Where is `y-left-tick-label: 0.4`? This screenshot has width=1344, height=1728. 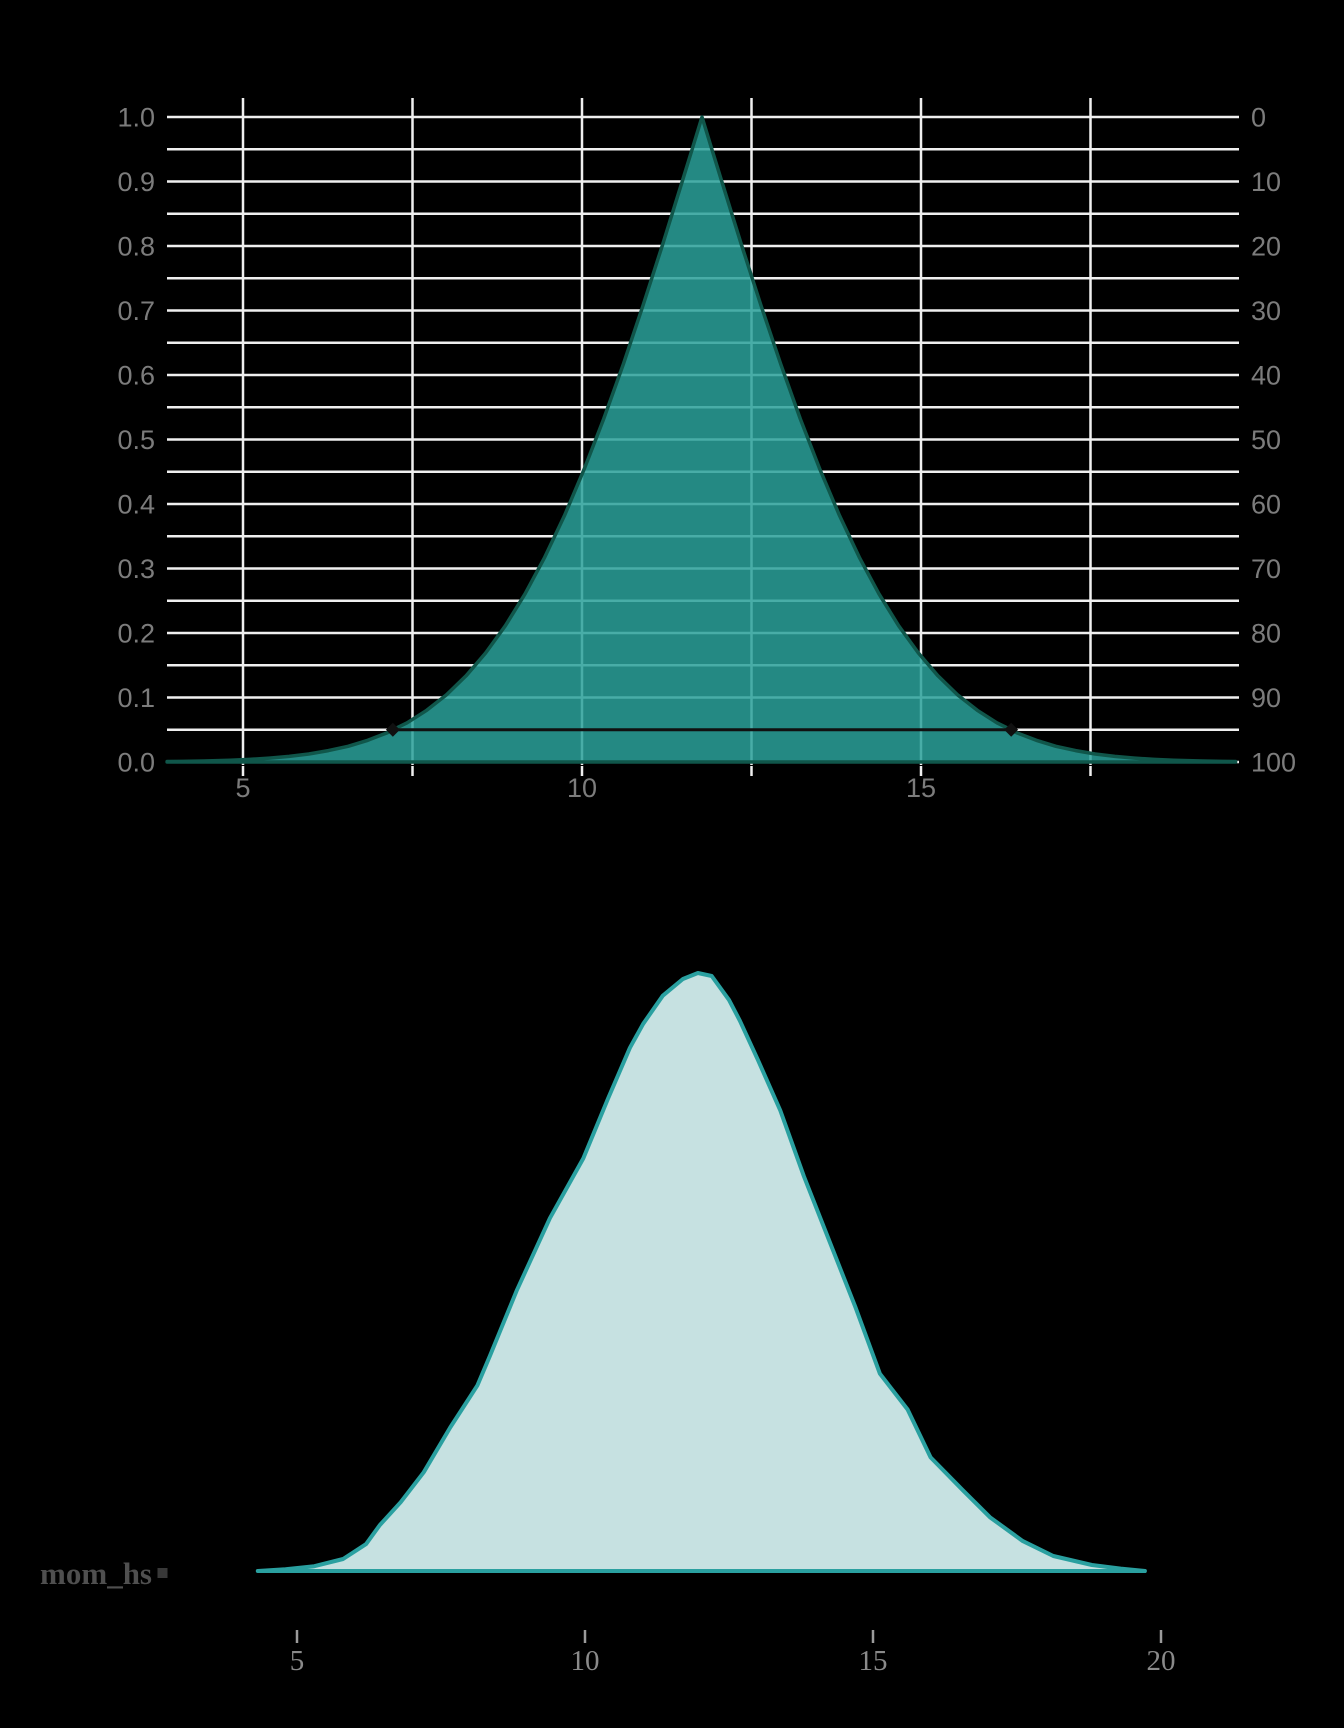 y-left-tick-label: 0.4 is located at coordinates (136, 504).